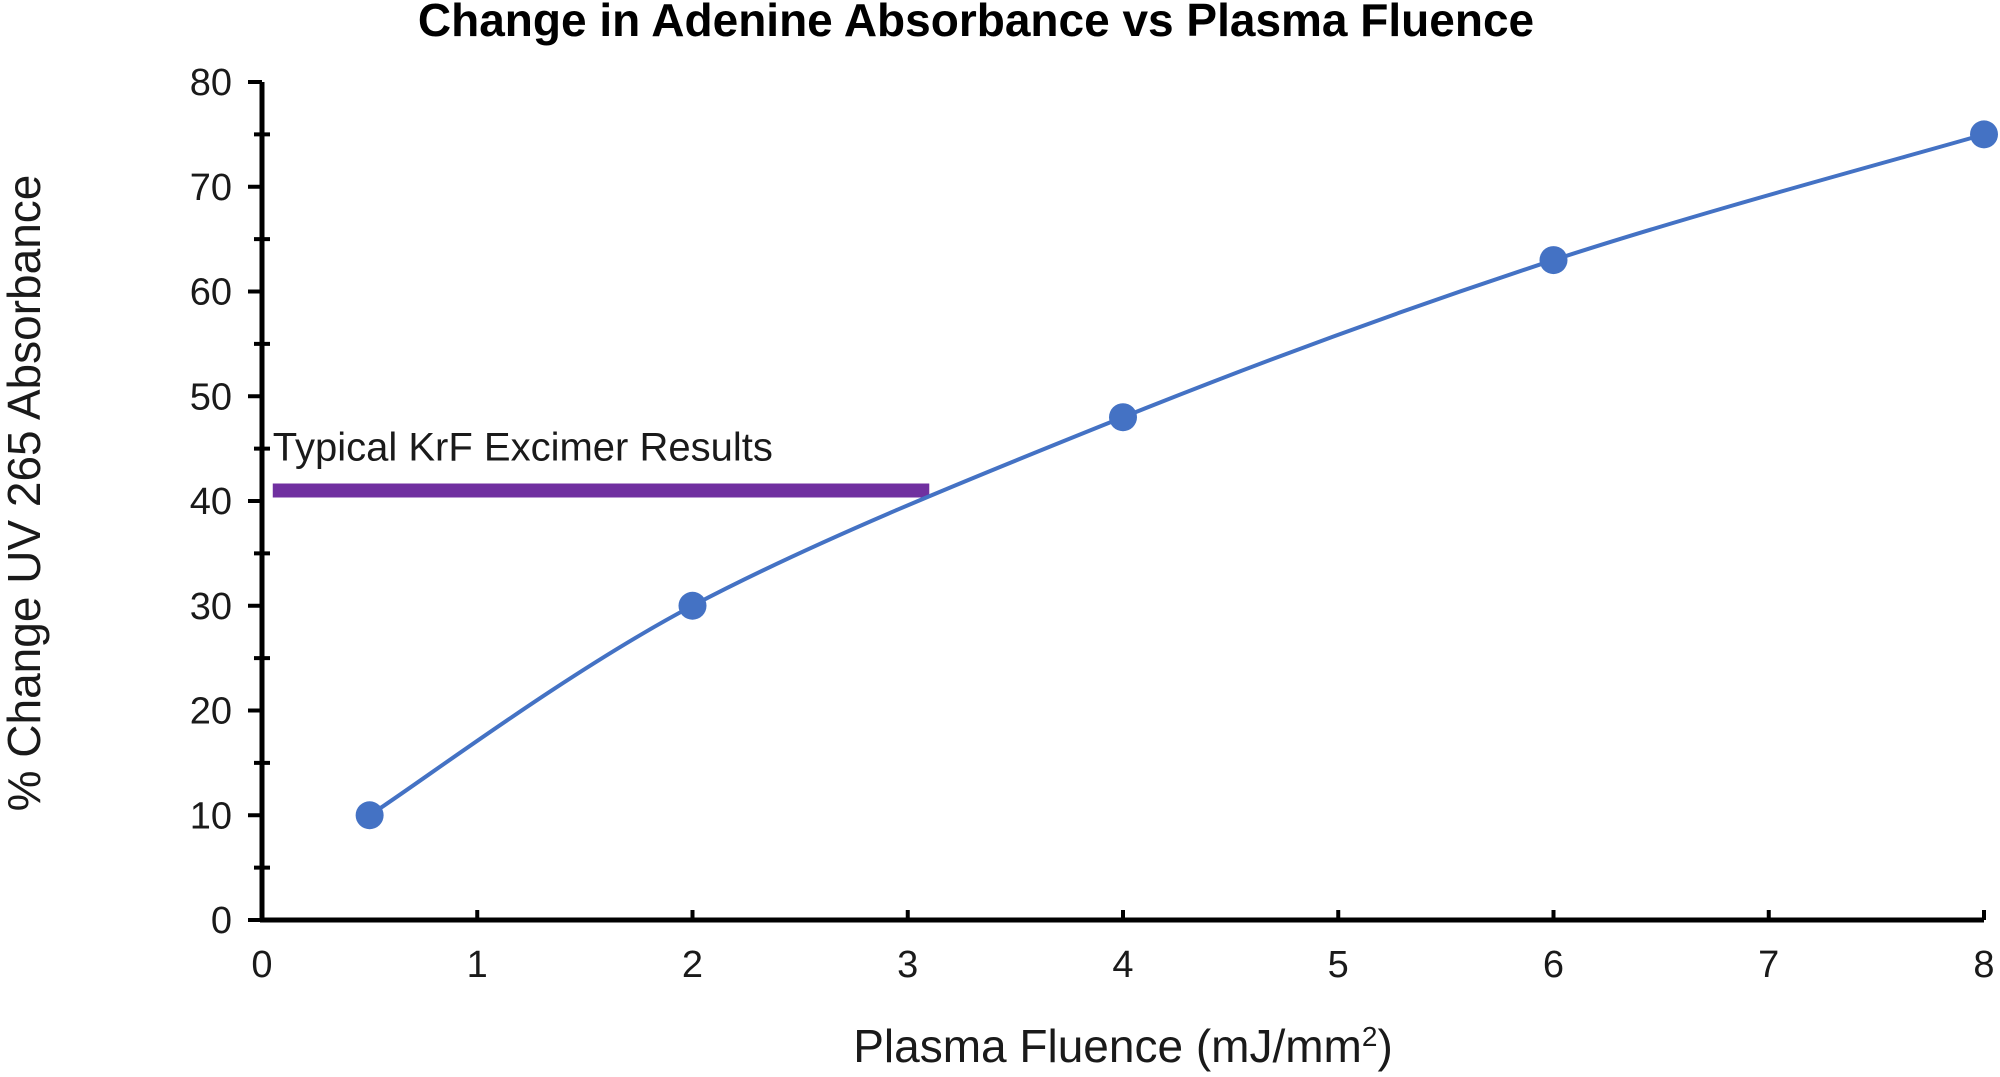  I want to click on x-tick-label: 4, so click(1122, 965).